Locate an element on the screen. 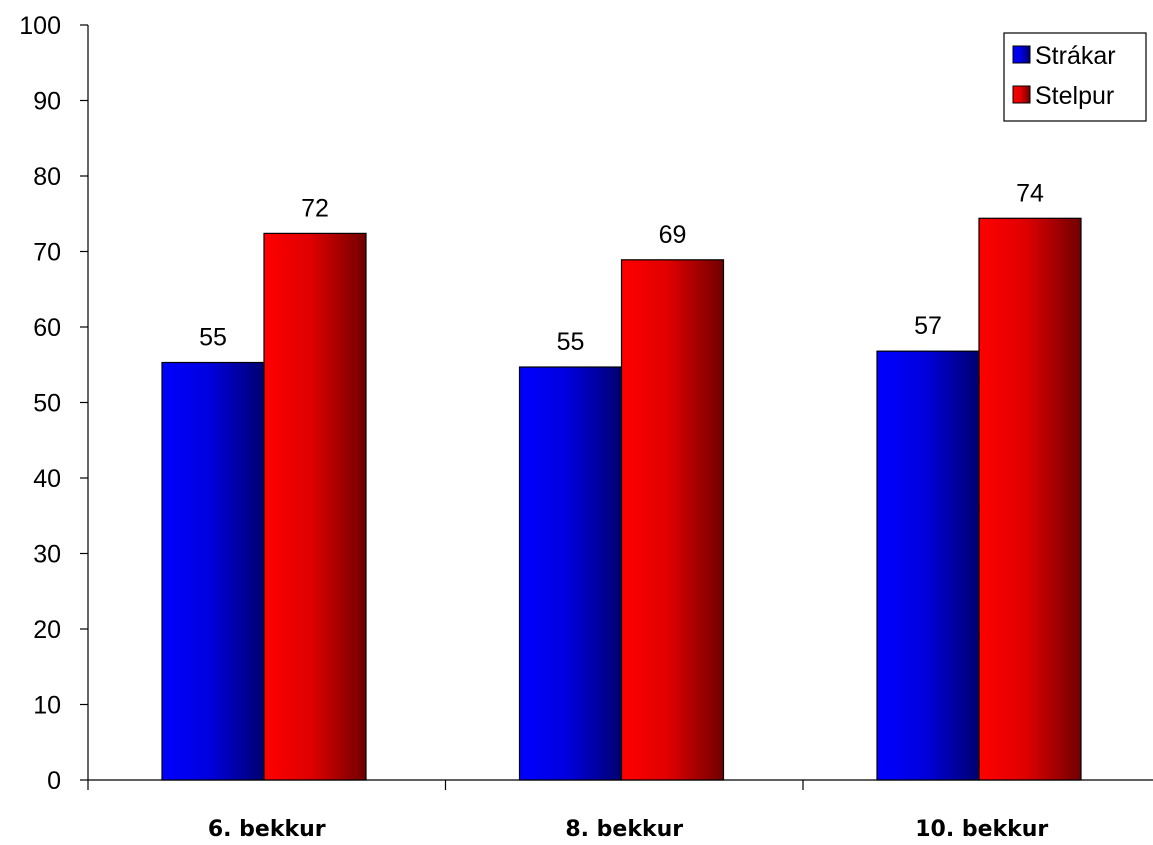 The image size is (1153, 845). data-label: 69 is located at coordinates (673, 235).